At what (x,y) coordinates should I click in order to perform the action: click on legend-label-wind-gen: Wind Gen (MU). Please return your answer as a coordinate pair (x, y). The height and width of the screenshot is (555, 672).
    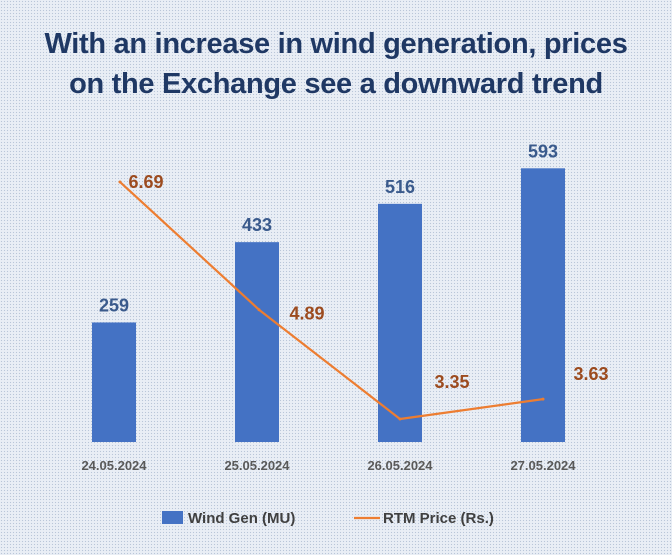
    Looking at the image, I should click on (241, 518).